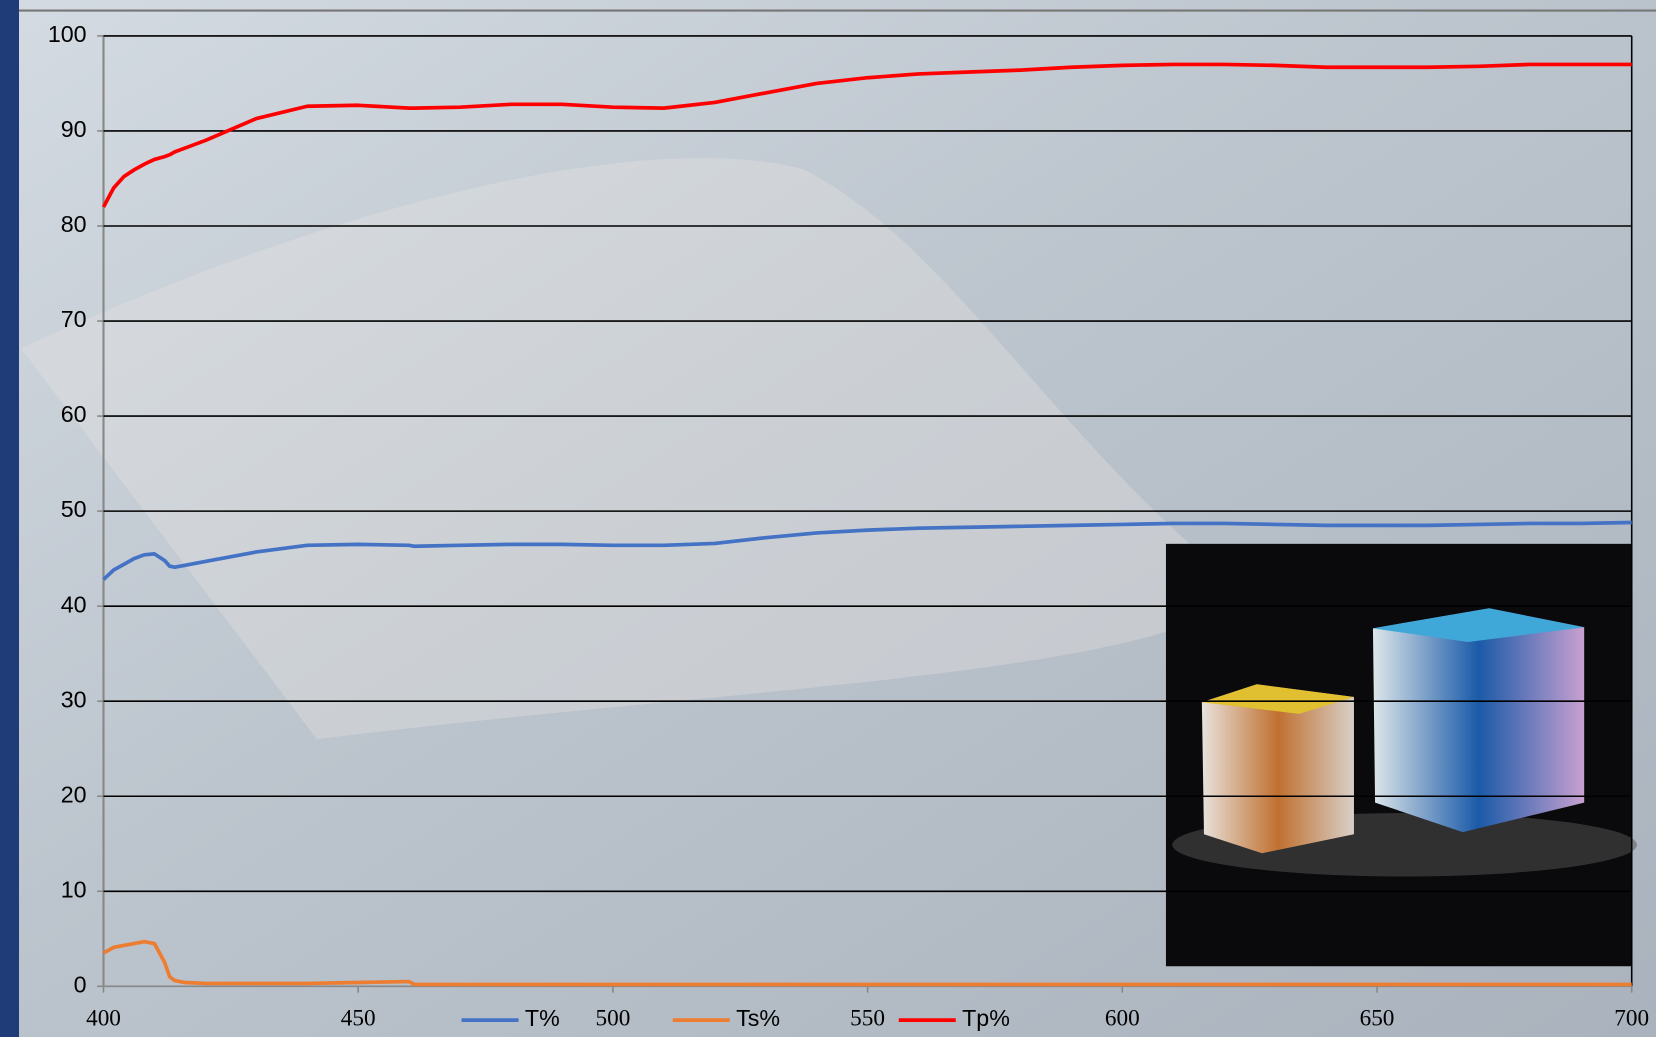 This screenshot has height=1037, width=1656. What do you see at coordinates (1631, 1018) in the screenshot?
I see `x-tick-label: 700` at bounding box center [1631, 1018].